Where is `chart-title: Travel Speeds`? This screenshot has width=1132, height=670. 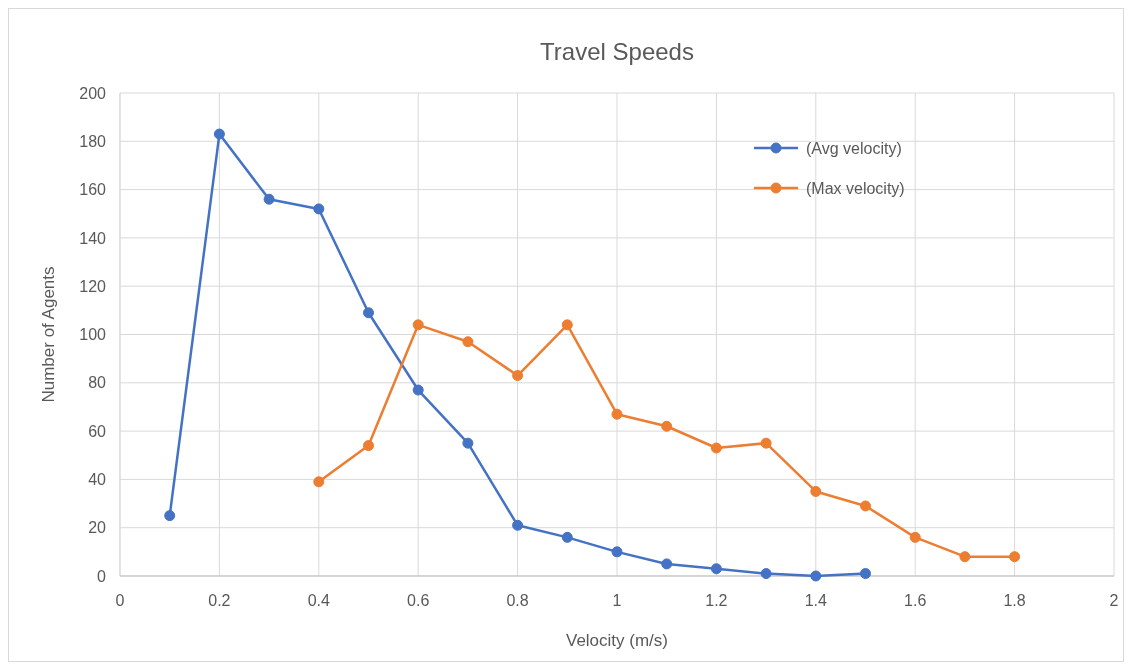
chart-title: Travel Speeds is located at coordinates (617, 51).